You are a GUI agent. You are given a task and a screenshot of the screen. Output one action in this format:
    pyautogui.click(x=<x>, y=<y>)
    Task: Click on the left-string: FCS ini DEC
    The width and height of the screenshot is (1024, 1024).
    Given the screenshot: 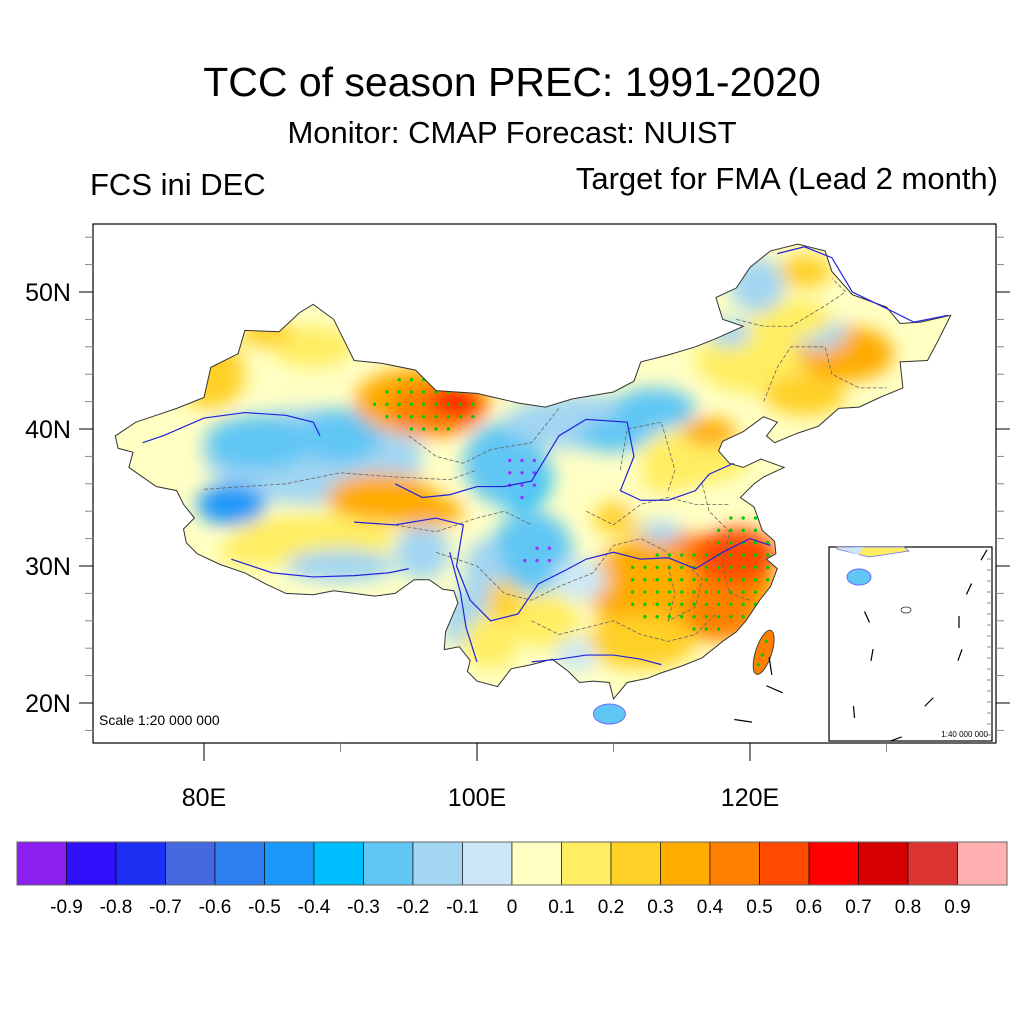 What is the action you would take?
    pyautogui.click(x=178, y=184)
    